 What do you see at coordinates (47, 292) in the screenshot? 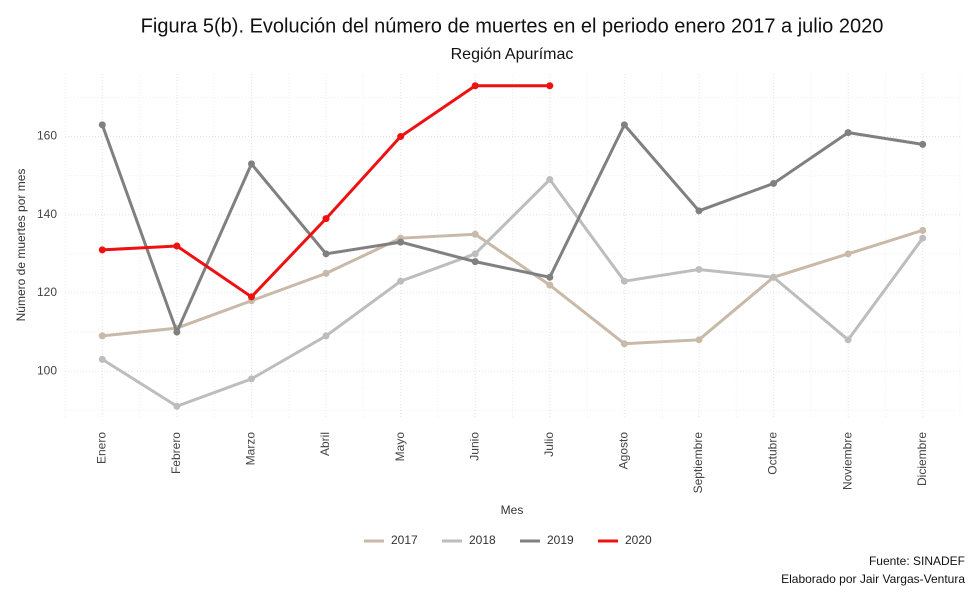
I see `y-tick-label: 120` at bounding box center [47, 292].